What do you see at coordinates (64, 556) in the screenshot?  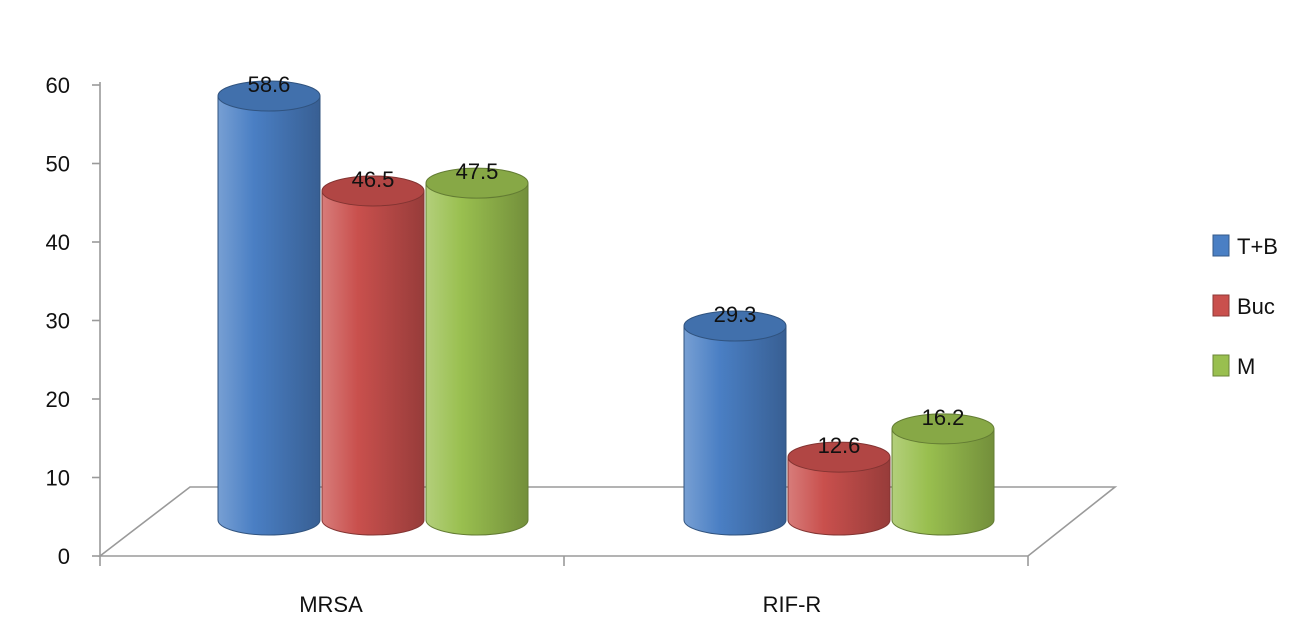 I see `y-tick-label: 0` at bounding box center [64, 556].